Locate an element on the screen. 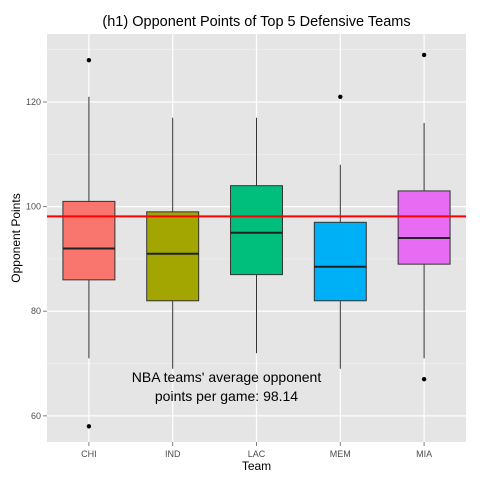  x-tick-label: MEM is located at coordinates (340, 454).